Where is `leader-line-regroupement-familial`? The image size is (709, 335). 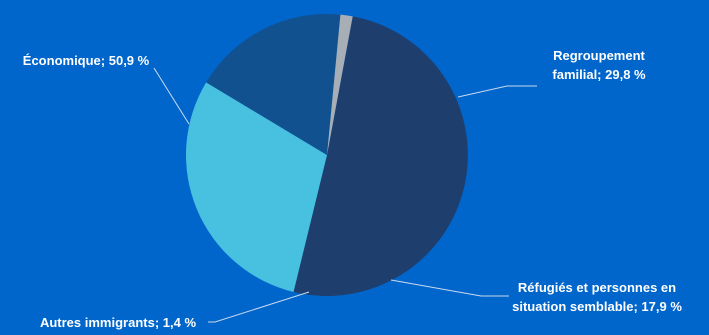
leader-line-regroupement-familial is located at coordinates (497, 91).